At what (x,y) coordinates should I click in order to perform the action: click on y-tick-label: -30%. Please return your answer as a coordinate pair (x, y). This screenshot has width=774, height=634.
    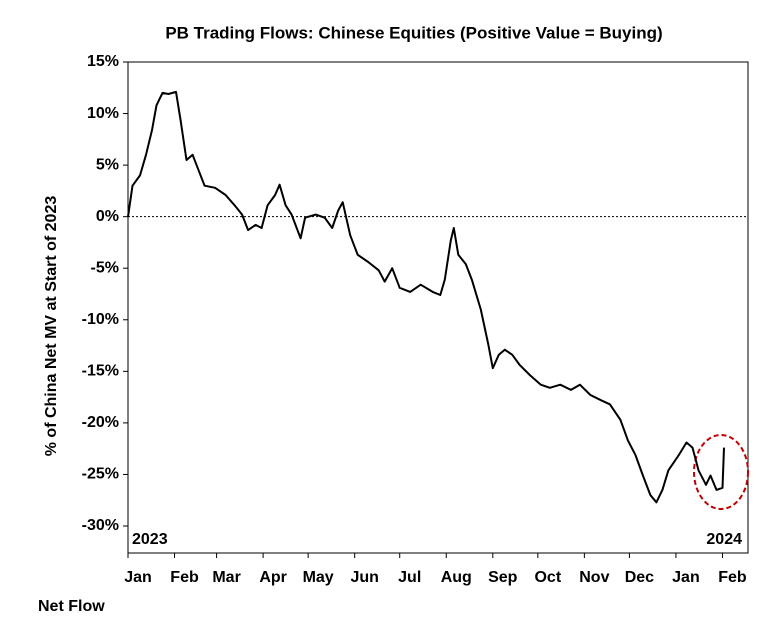
    Looking at the image, I should click on (100, 525).